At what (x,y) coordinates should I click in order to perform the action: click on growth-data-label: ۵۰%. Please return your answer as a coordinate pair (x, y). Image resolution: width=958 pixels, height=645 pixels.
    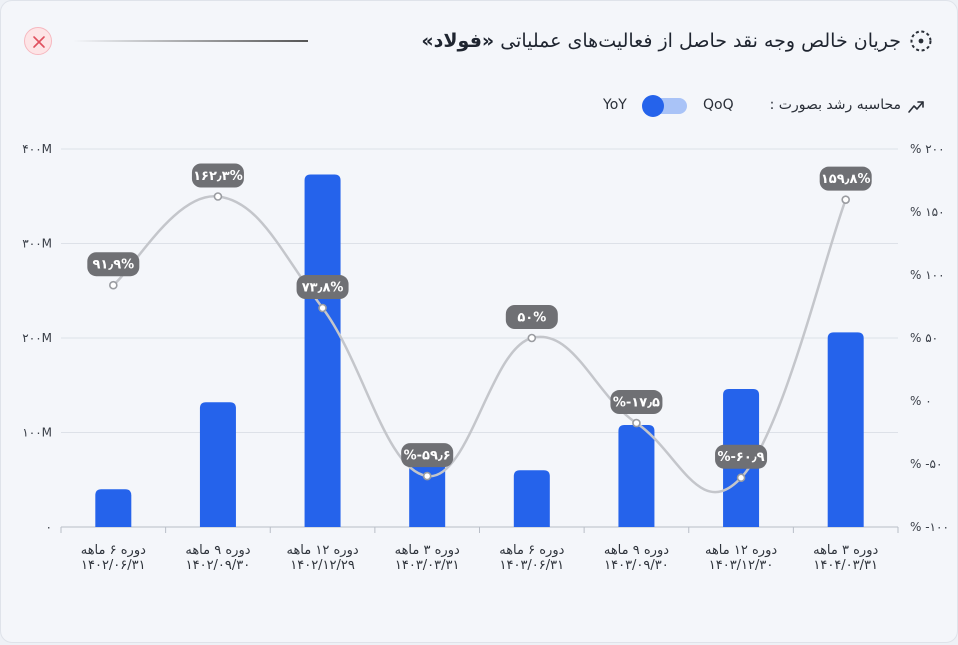
    Looking at the image, I should click on (531, 318).